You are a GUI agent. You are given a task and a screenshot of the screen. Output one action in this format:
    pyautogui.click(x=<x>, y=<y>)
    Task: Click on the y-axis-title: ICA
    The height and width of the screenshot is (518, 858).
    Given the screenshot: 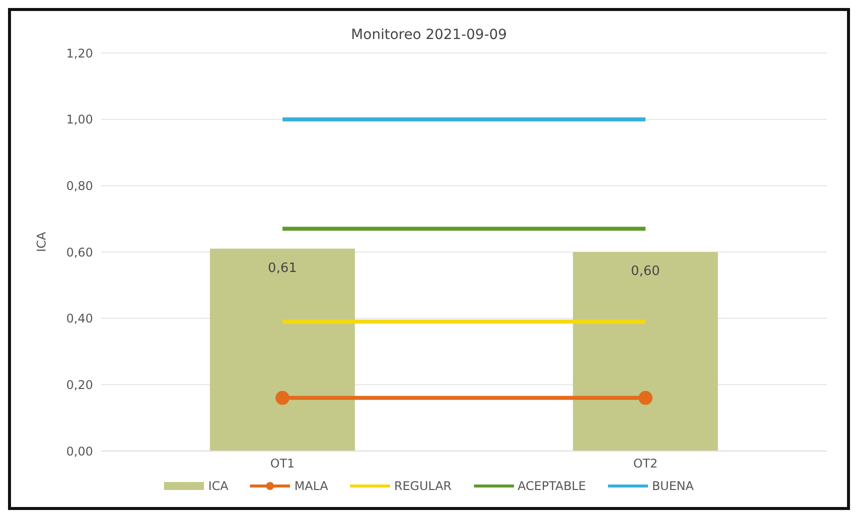 What is the action you would take?
    pyautogui.click(x=41, y=241)
    